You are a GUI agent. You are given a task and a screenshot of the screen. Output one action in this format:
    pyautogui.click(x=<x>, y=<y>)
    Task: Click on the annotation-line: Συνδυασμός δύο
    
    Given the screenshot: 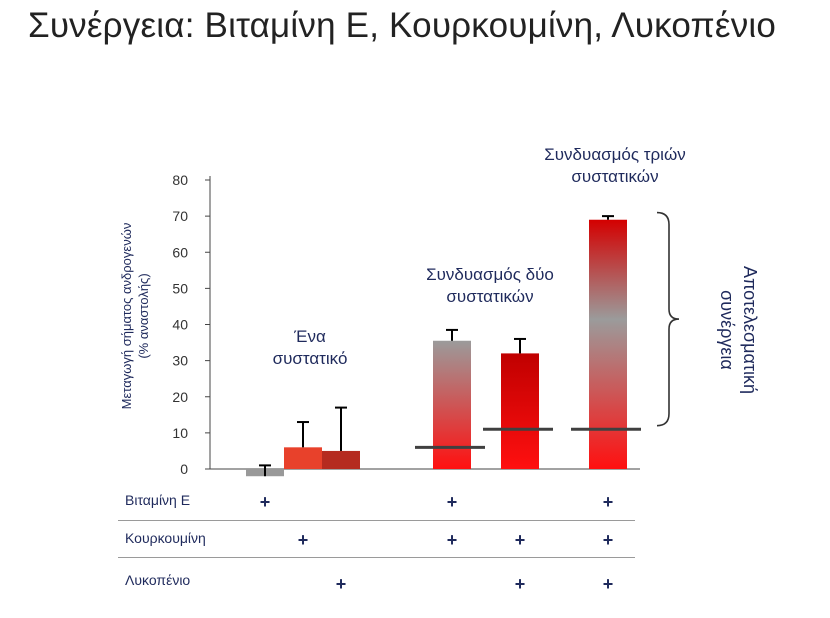 What is the action you would take?
    pyautogui.click(x=490, y=274)
    